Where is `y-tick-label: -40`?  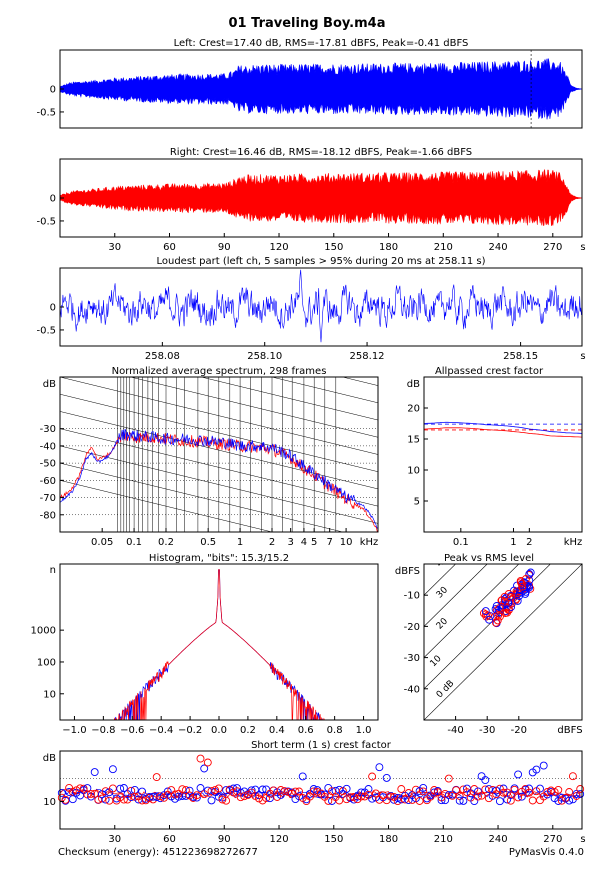 y-tick-label: -40 is located at coordinates (48, 446).